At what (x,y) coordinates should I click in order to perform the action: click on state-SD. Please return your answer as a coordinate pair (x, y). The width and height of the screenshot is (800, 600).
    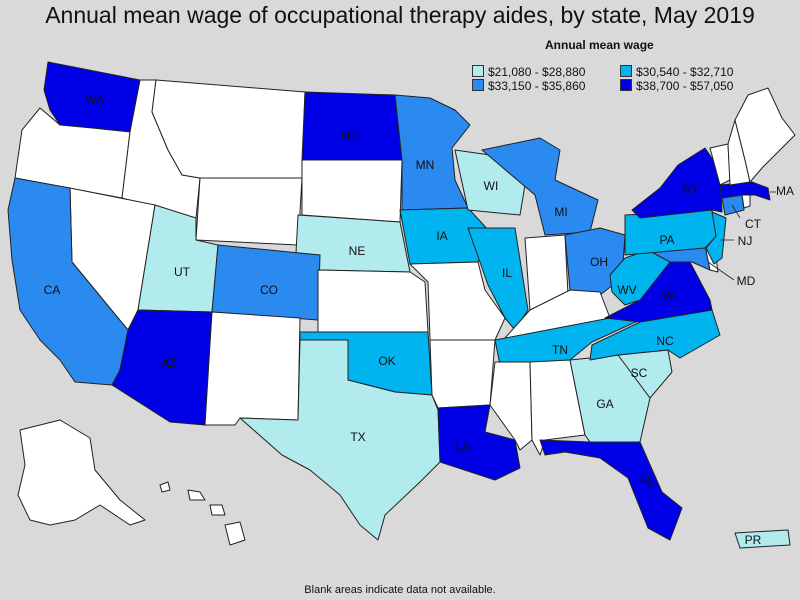
    Looking at the image, I should click on (352, 191).